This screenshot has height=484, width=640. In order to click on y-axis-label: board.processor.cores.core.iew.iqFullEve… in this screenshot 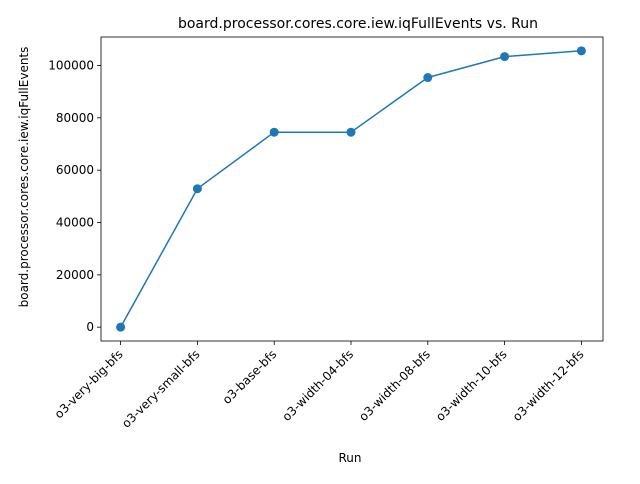, I will do `click(24, 177)`.